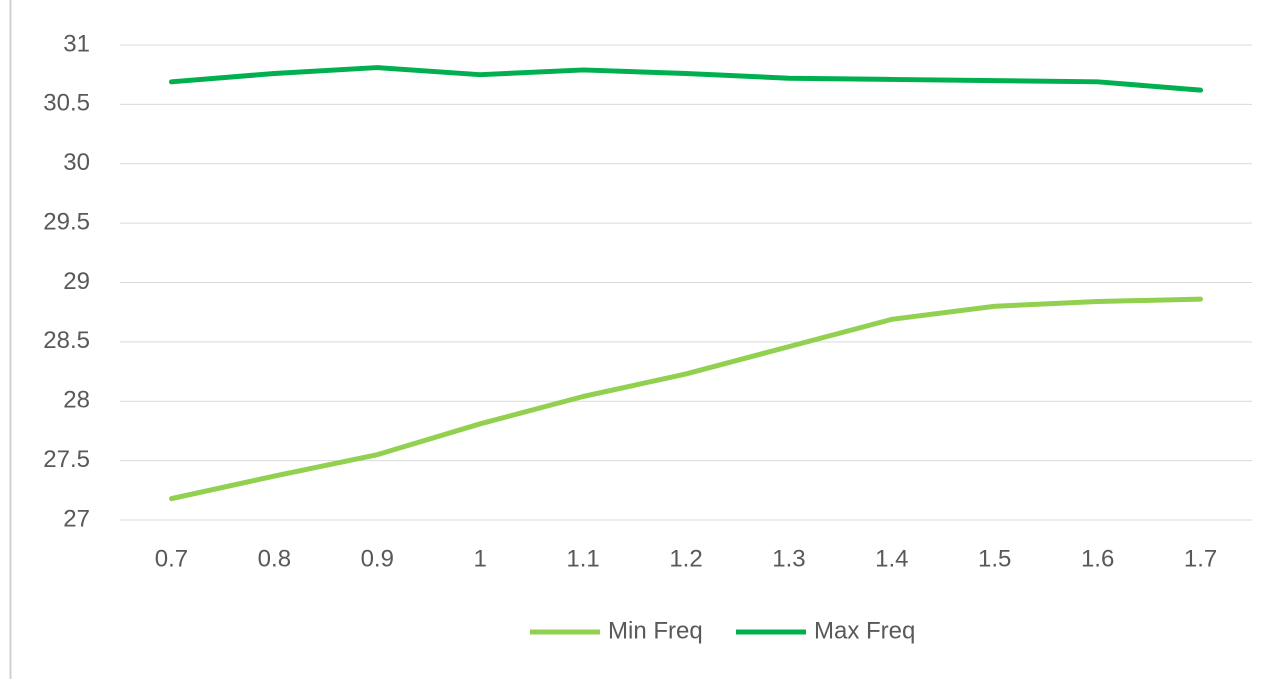 This screenshot has height=679, width=1286. I want to click on y-tick-label: 29, so click(76, 281).